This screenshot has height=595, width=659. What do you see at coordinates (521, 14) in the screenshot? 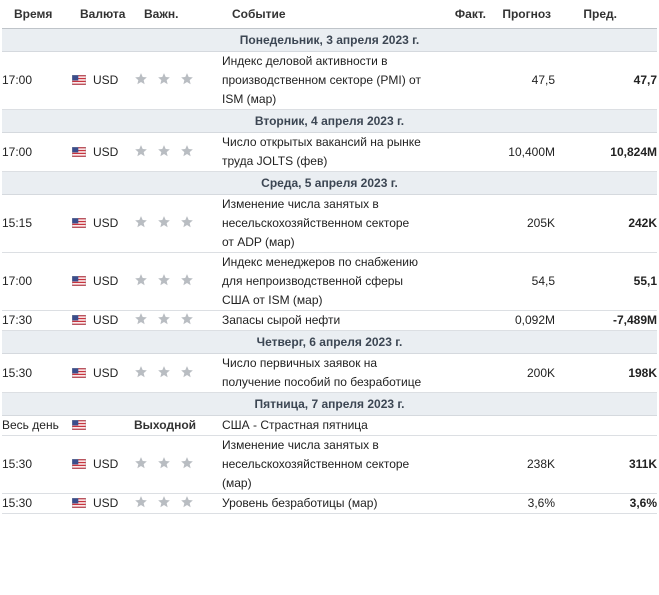
I see `column-header-forecast: Прогноз` at bounding box center [521, 14].